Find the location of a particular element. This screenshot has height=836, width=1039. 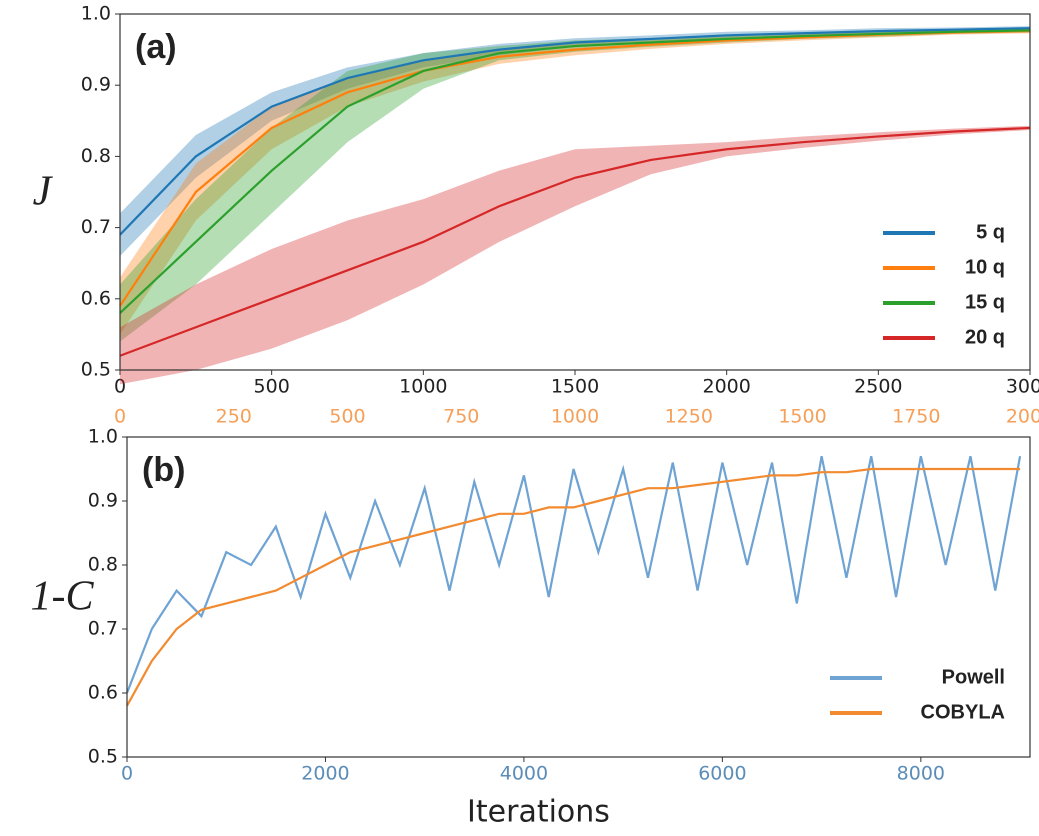

legend-label: Powell is located at coordinates (973, 677).